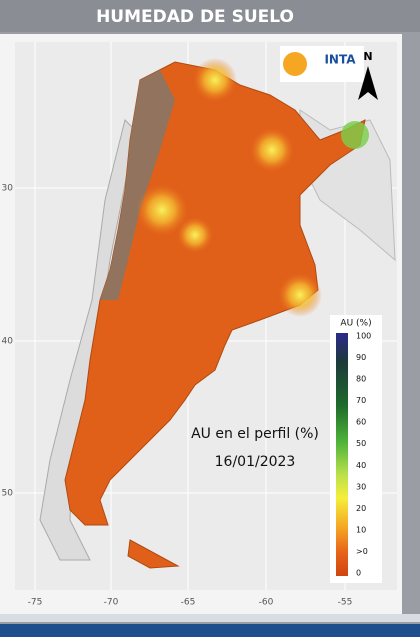  I want to click on y-axis-label: 30, so click(8, 189).